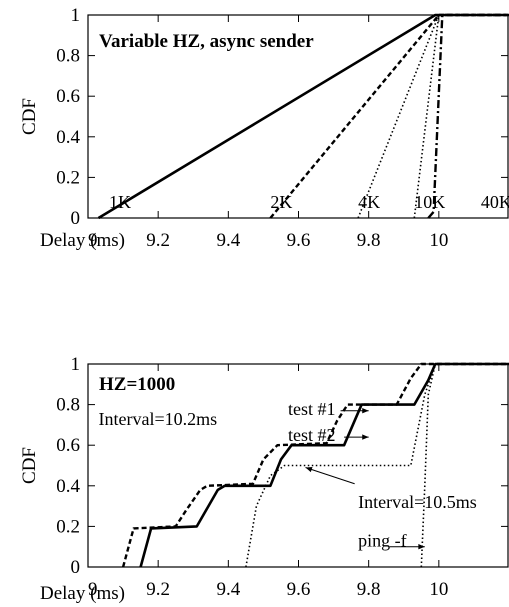 The height and width of the screenshot is (607, 509). I want to click on annotation-label: 4K, so click(369, 202).